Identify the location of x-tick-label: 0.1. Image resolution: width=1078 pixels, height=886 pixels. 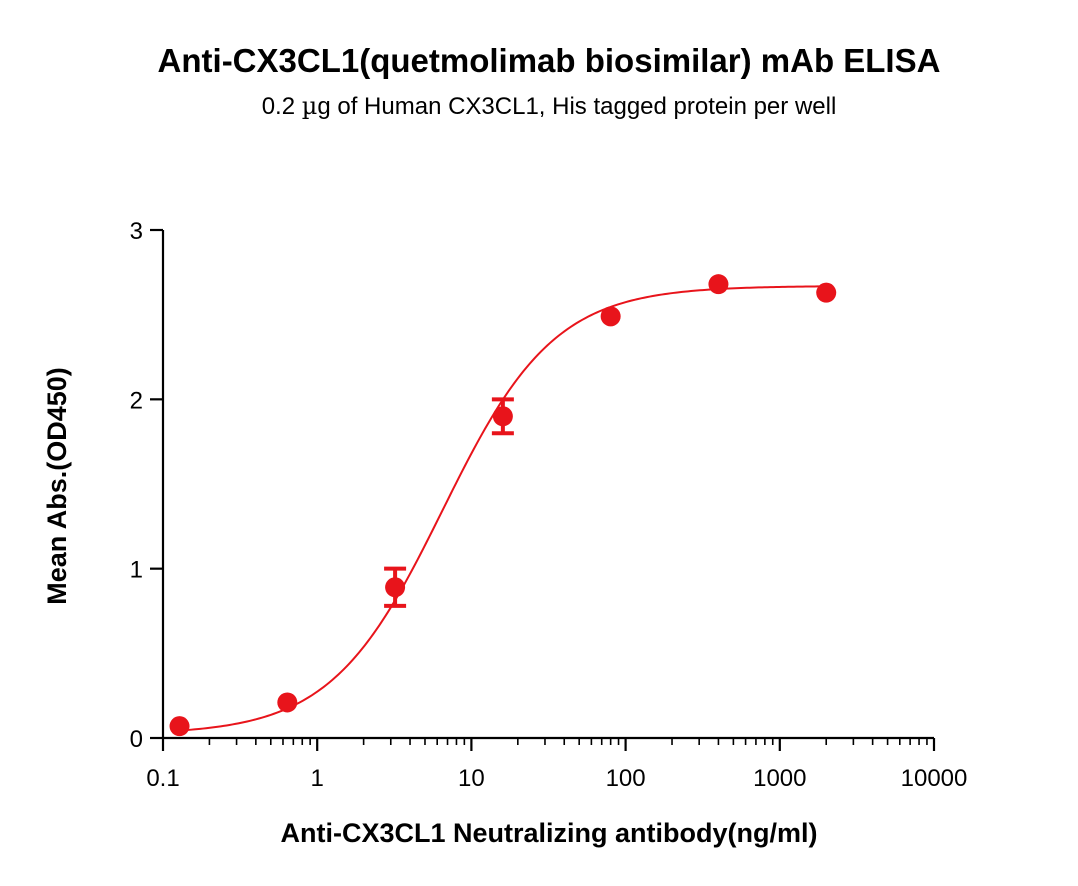
(162, 778).